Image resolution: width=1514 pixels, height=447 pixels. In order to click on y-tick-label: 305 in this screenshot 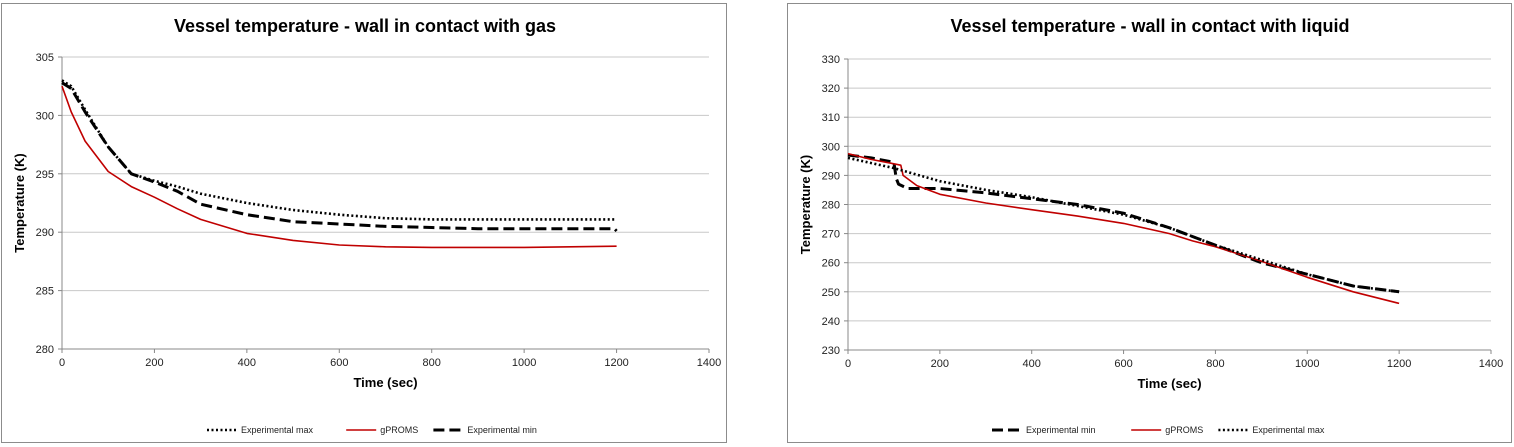, I will do `click(45, 58)`.